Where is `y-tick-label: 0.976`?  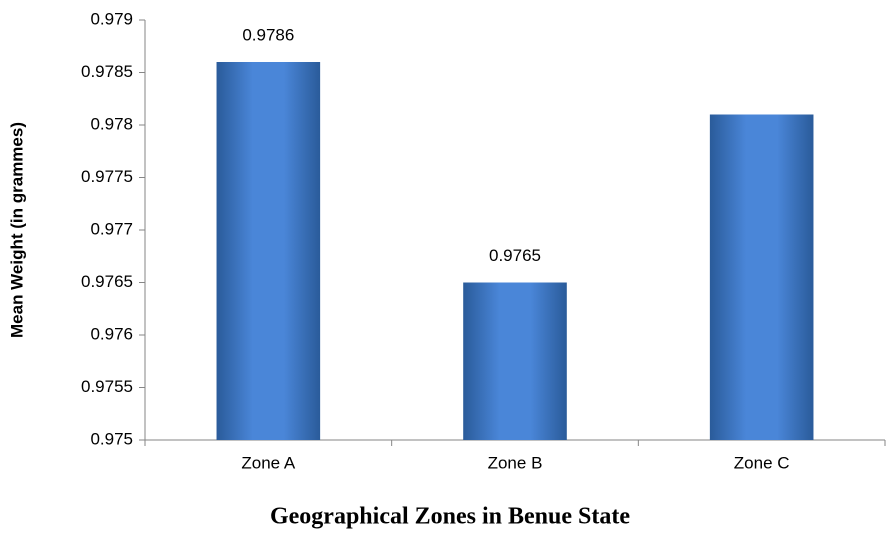 y-tick-label: 0.976 is located at coordinates (111, 333).